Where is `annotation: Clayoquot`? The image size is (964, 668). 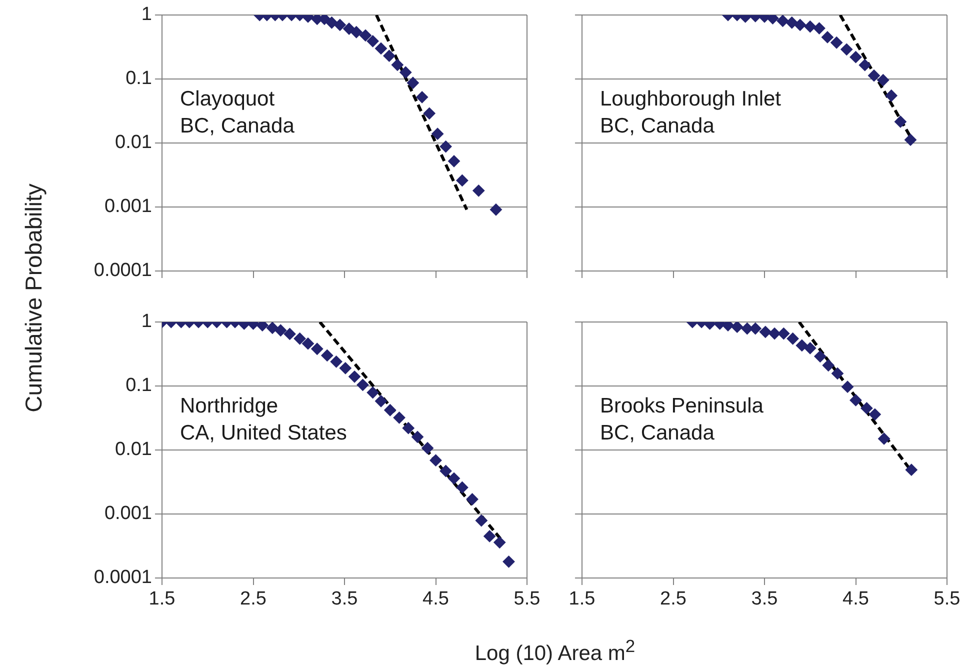
annotation: Clayoquot is located at coordinates (227, 98).